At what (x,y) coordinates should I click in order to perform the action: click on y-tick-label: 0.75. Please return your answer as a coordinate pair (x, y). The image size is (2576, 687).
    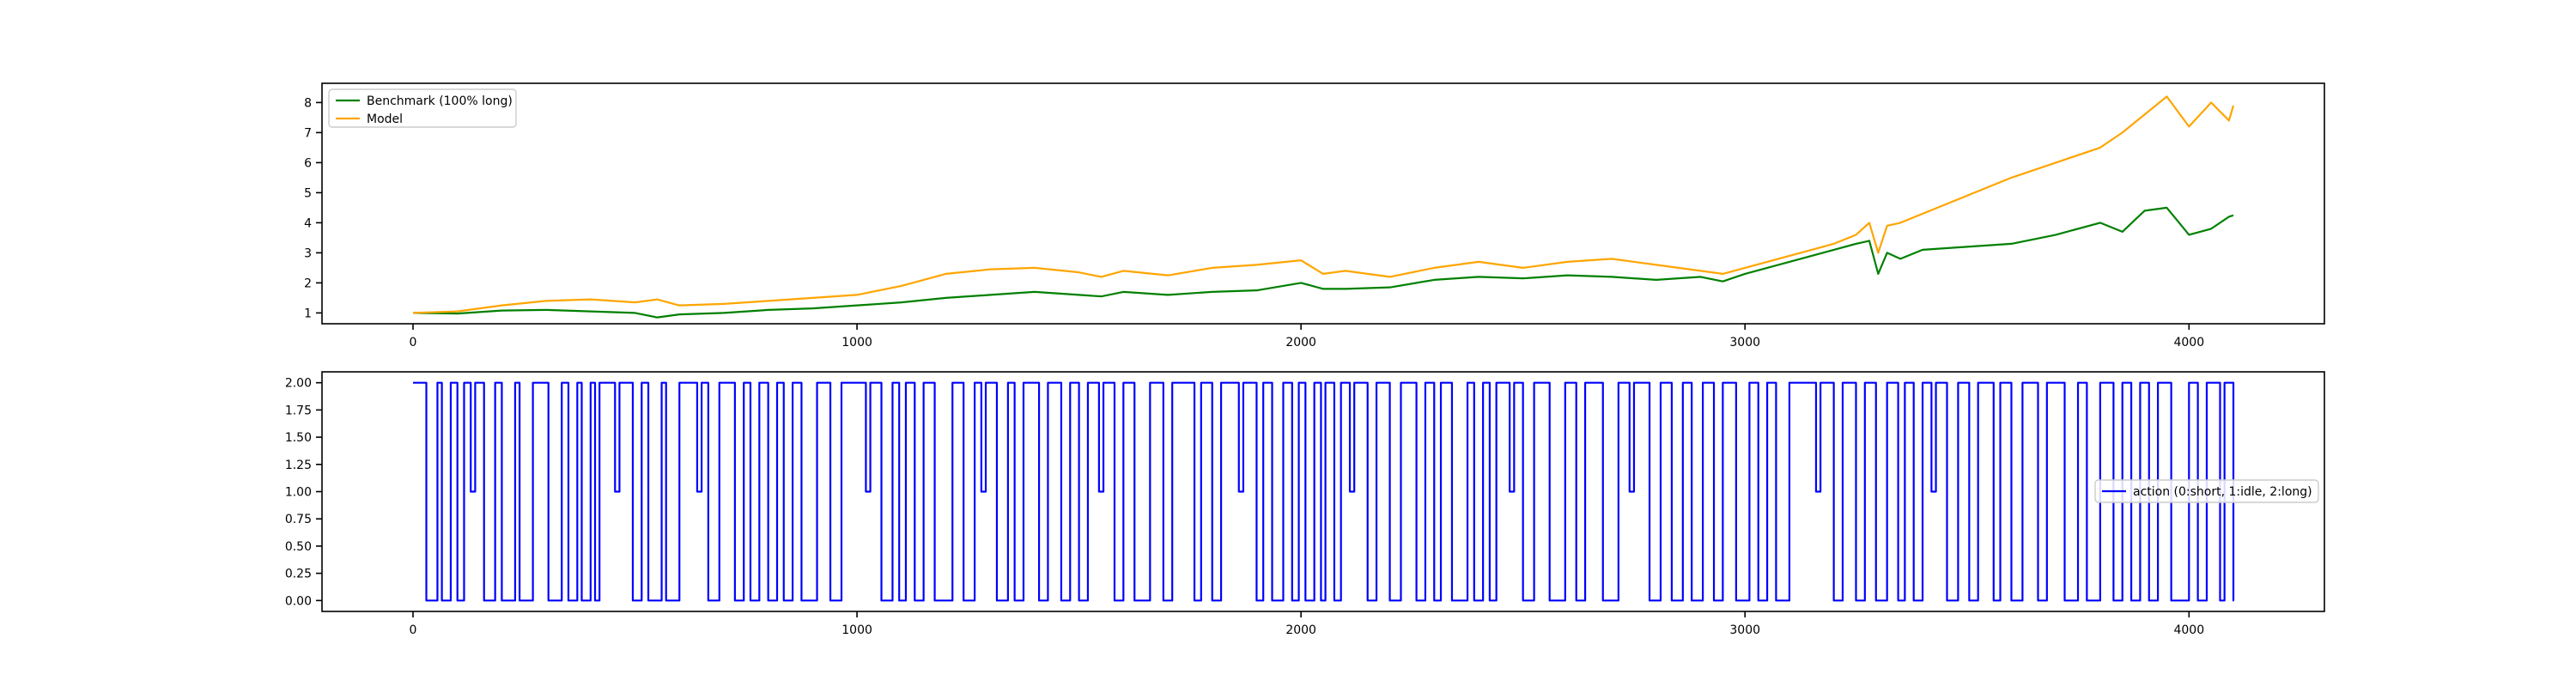
    Looking at the image, I should click on (298, 519).